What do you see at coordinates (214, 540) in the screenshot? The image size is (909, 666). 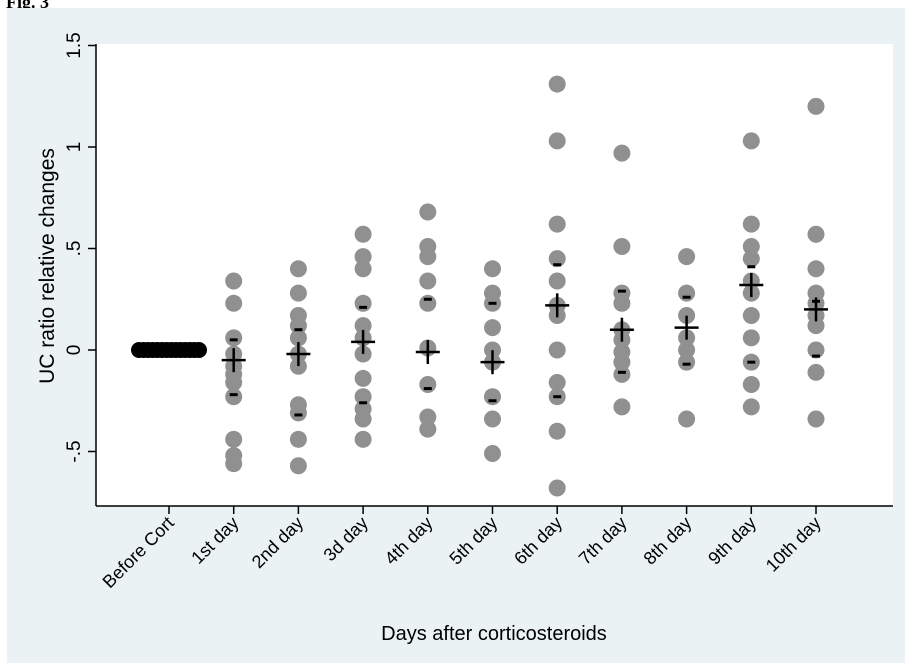 I see `x-tick-label: 1st day` at bounding box center [214, 540].